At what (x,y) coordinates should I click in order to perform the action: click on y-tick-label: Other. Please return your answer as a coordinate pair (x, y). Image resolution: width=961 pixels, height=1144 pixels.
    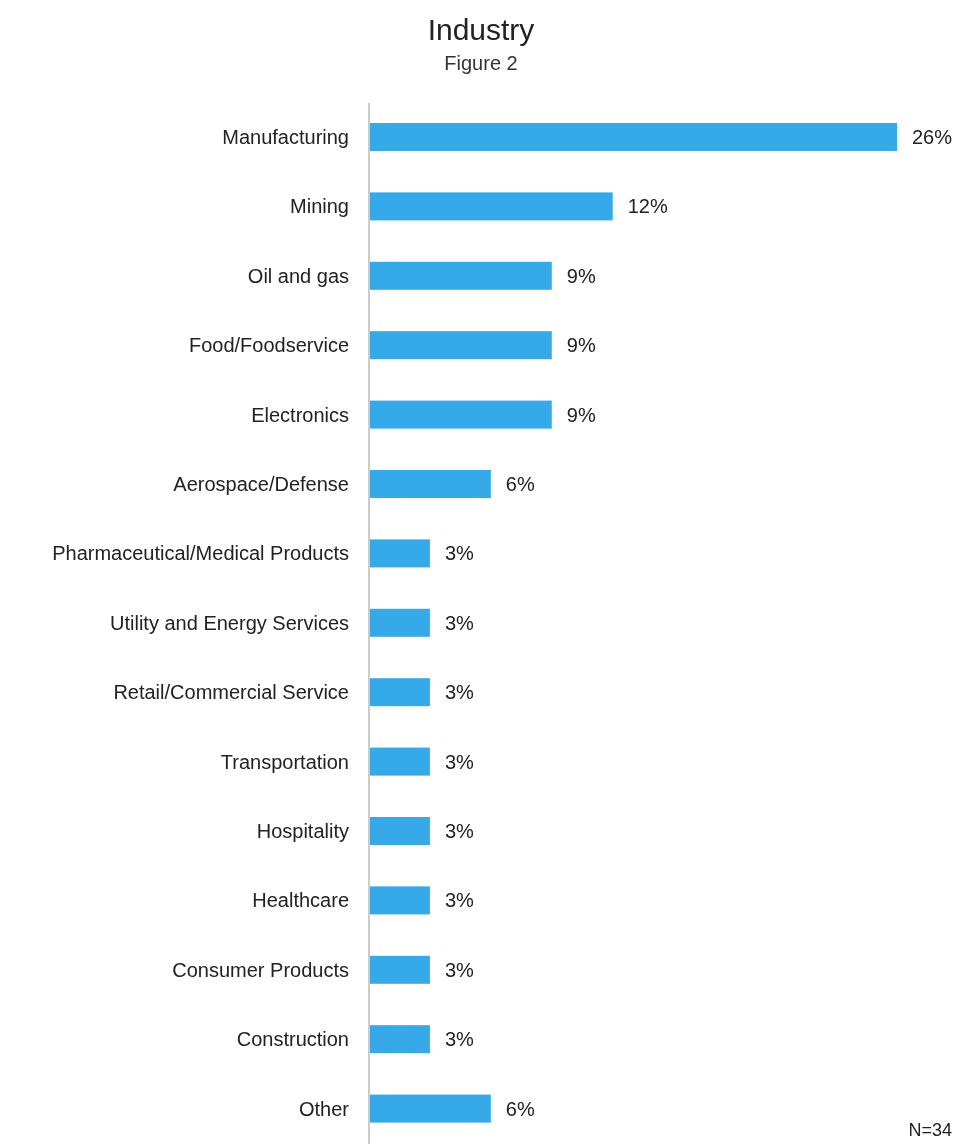
    Looking at the image, I should click on (324, 1108).